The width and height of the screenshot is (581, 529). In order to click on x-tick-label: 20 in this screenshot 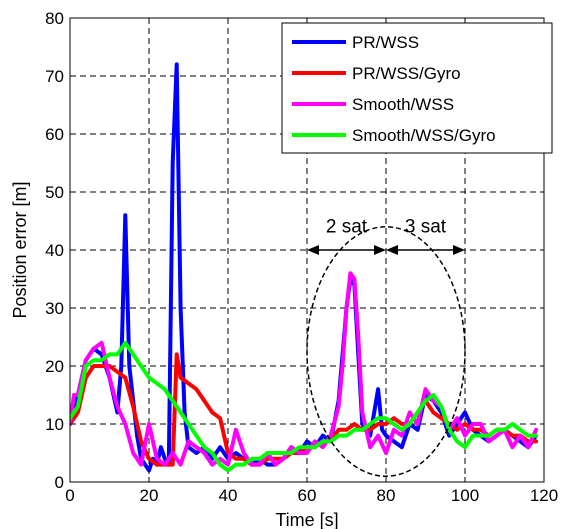, I will do `click(149, 495)`.